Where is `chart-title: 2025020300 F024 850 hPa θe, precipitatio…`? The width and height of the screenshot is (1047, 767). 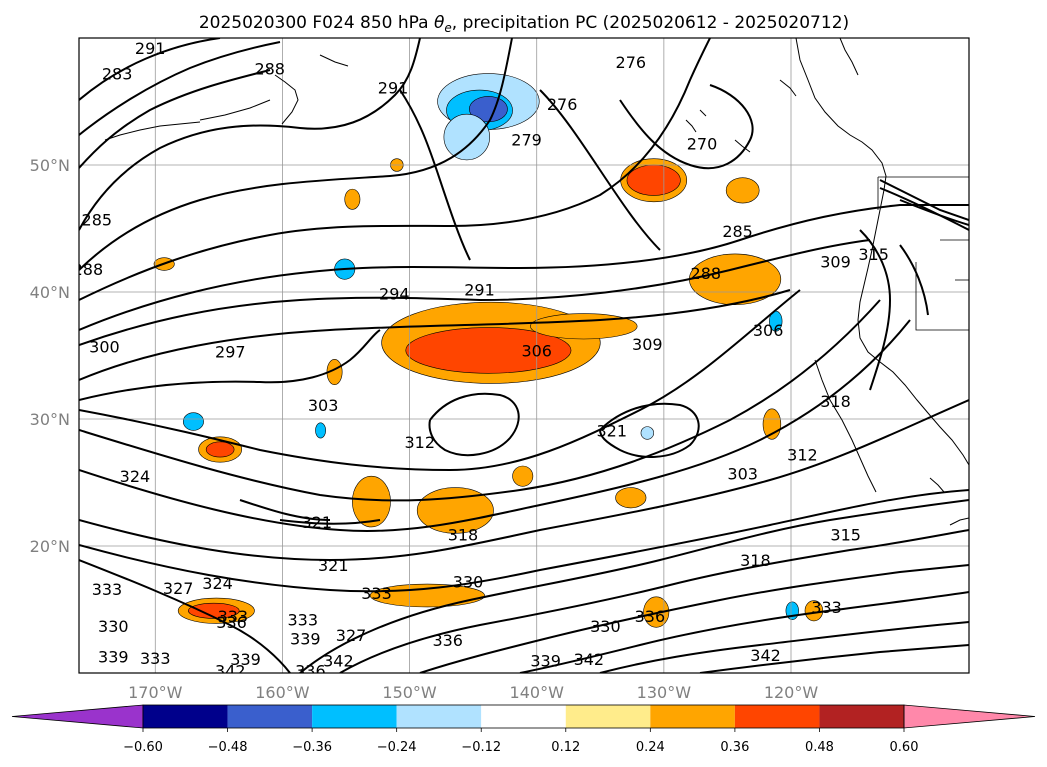
chart-title: 2025020300 F024 850 hPa θe, precipitatio… is located at coordinates (524, 24).